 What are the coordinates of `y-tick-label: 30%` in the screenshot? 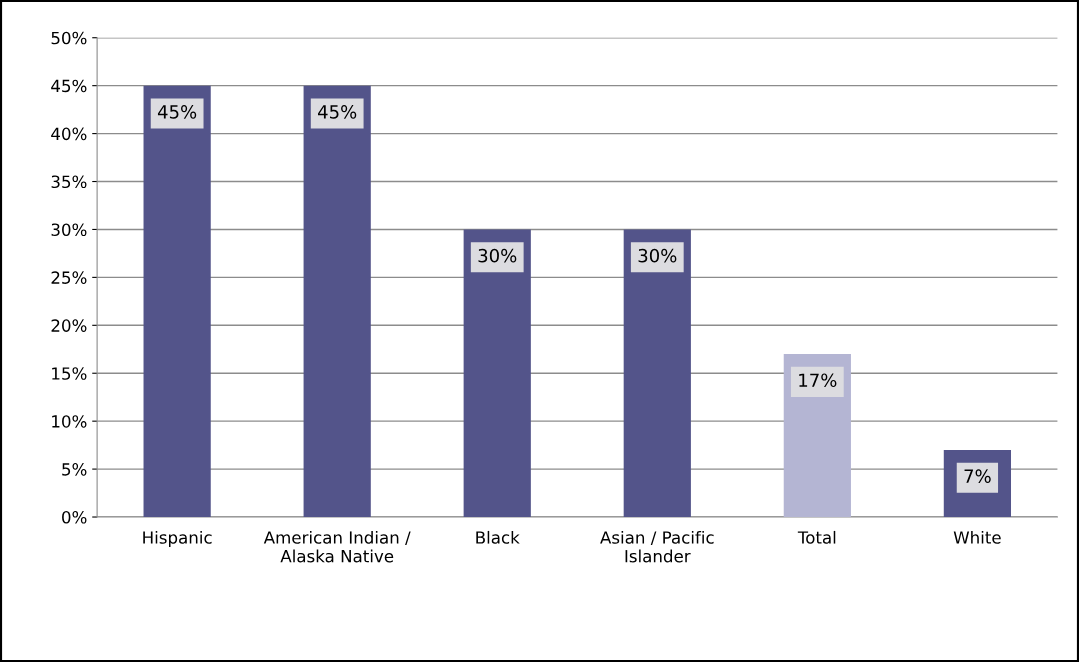 It's located at (69, 230).